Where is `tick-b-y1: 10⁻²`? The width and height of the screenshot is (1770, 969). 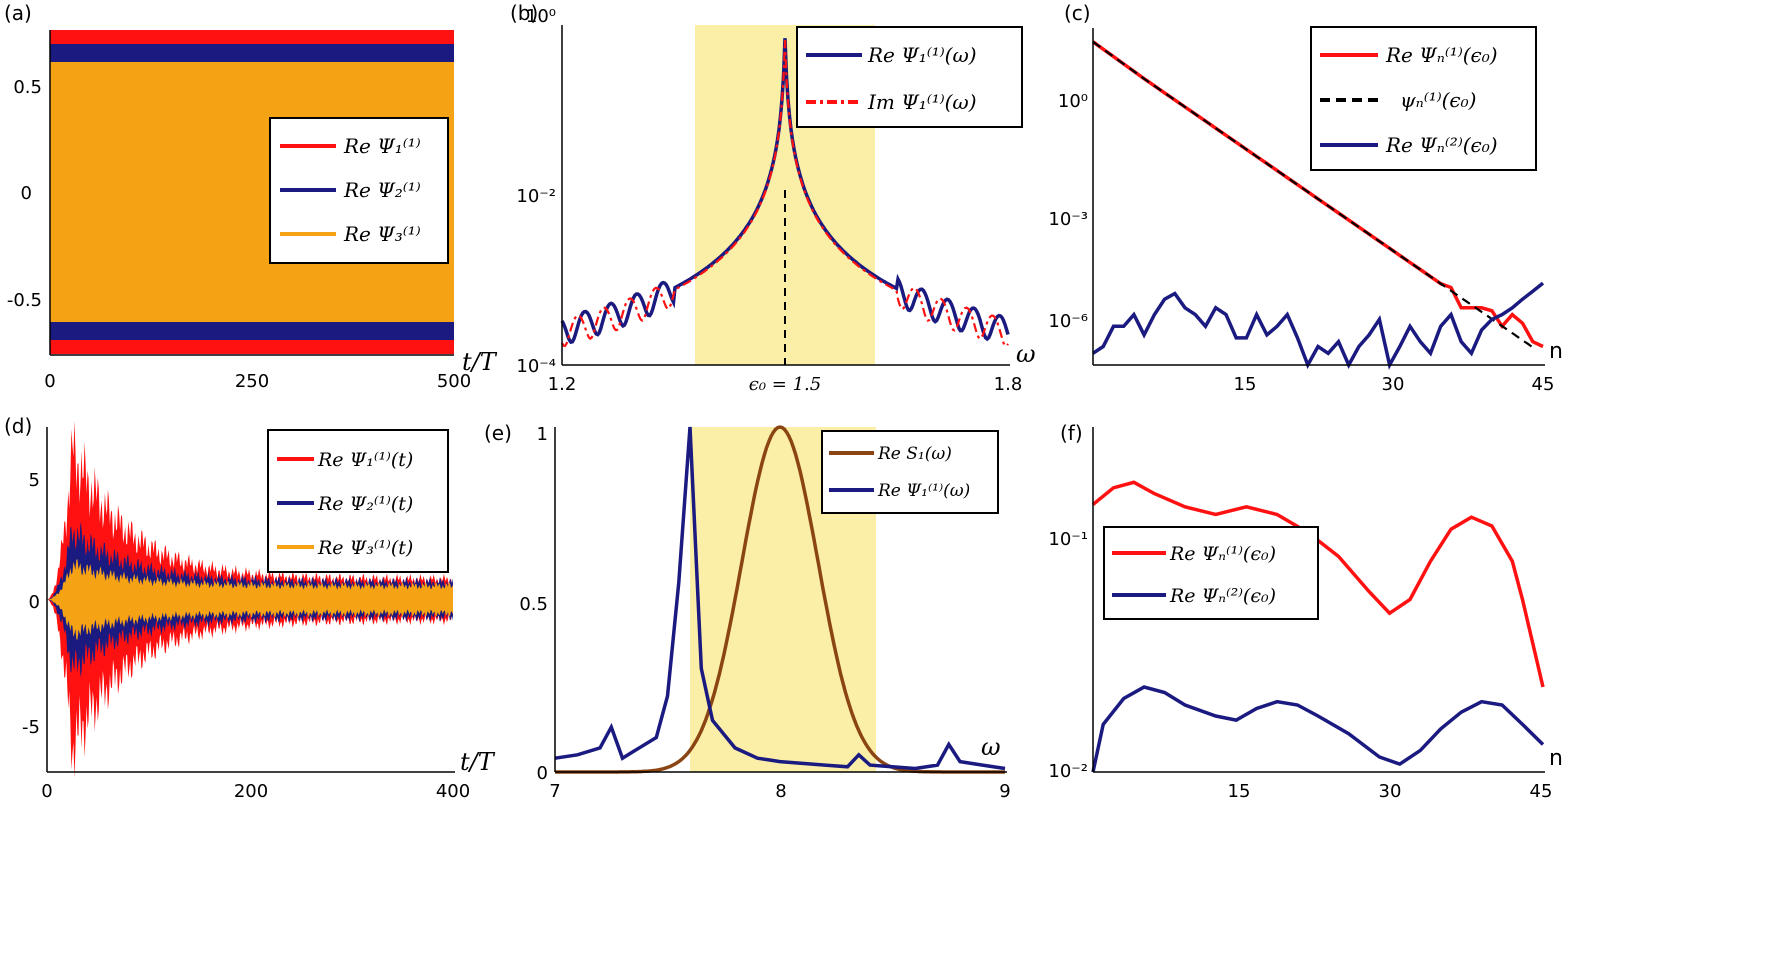 tick-b-y1: 10⁻² is located at coordinates (536, 196).